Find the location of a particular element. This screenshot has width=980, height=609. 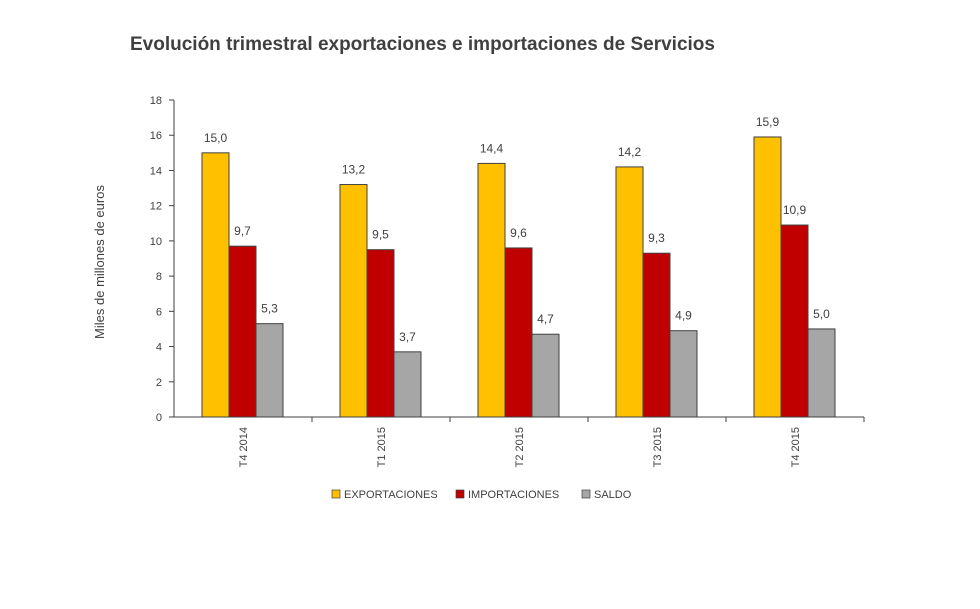

legend-label-importaciones: IMPORTACIONES is located at coordinates (513, 495).